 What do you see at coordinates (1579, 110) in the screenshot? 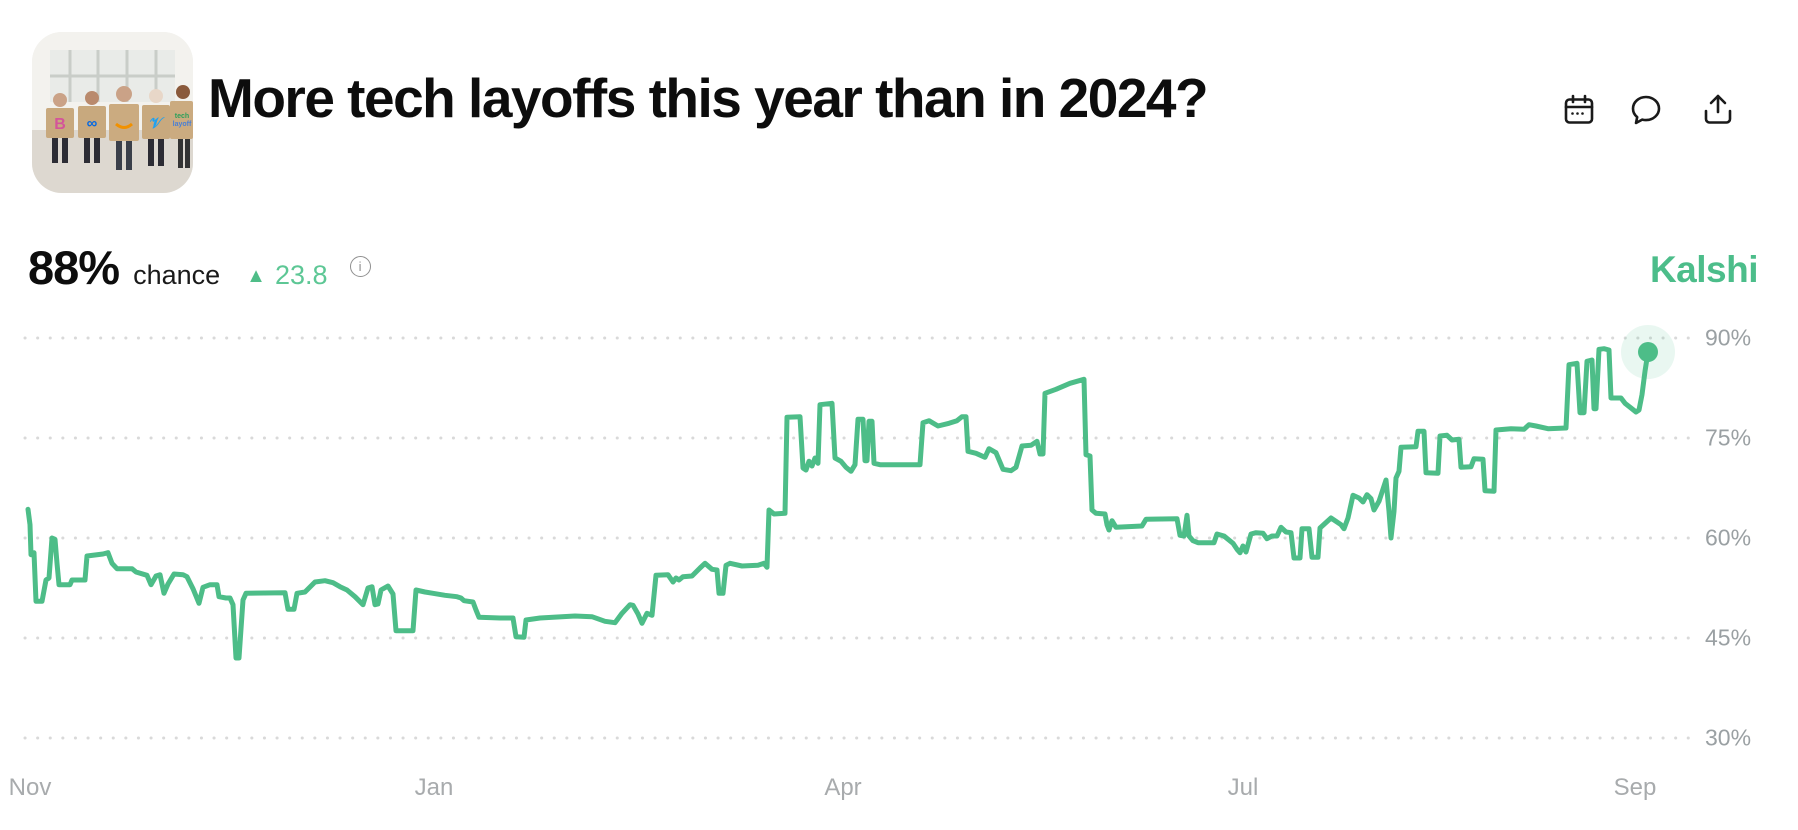
I see `calendar-icon` at bounding box center [1579, 110].